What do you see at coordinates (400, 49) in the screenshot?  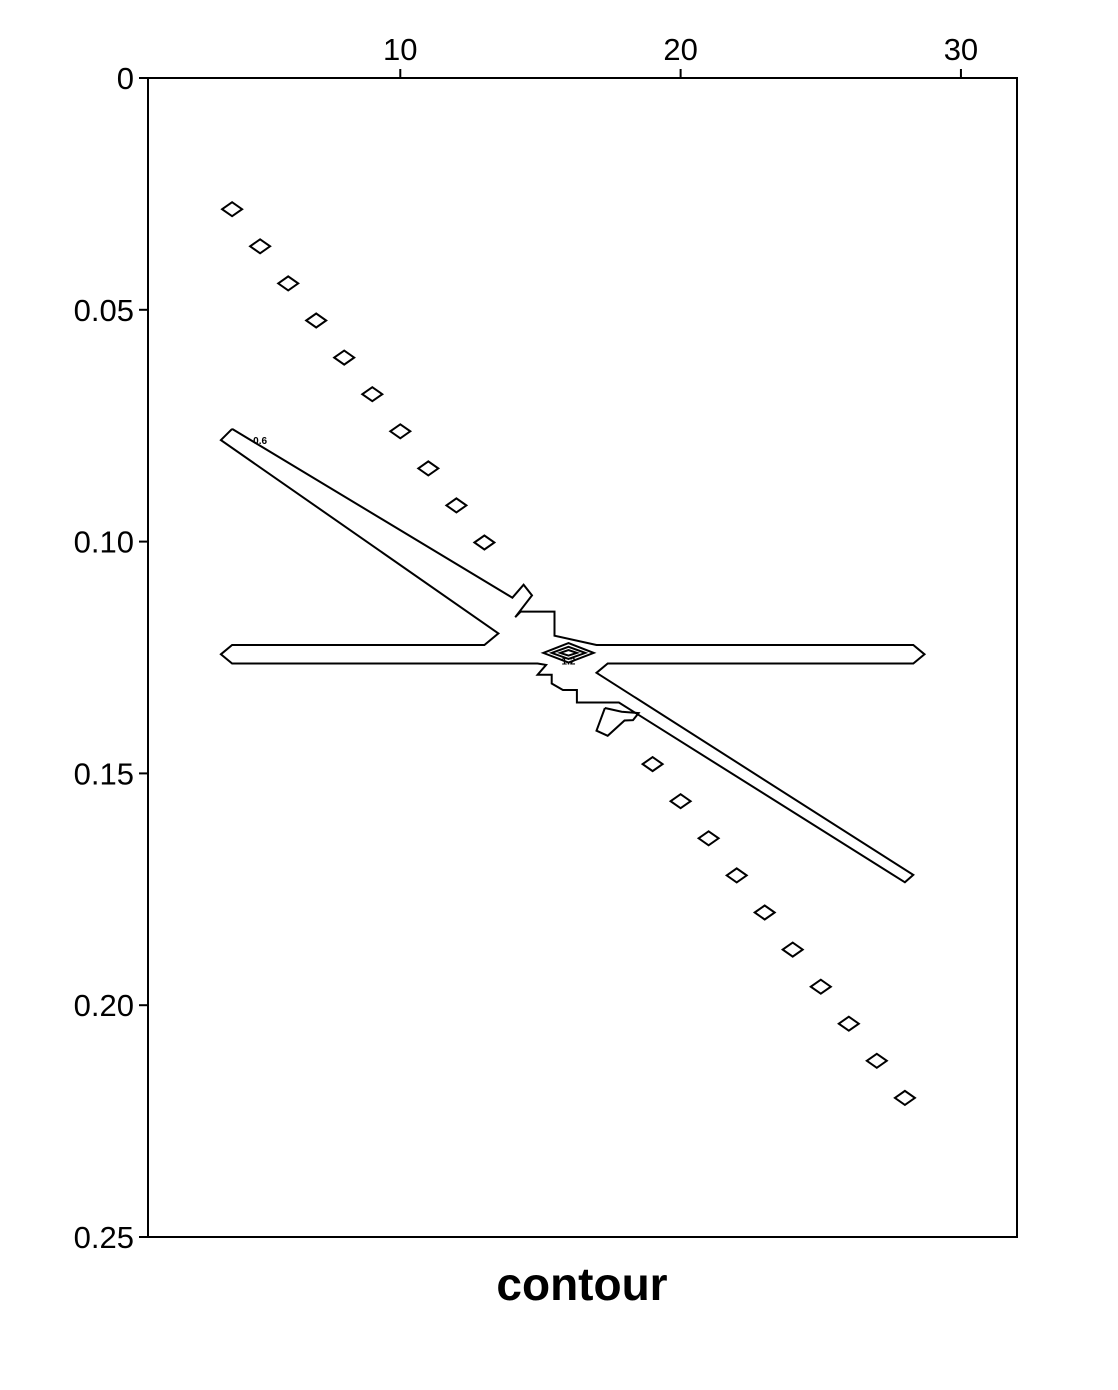 I see `x-tick-label: 10` at bounding box center [400, 49].